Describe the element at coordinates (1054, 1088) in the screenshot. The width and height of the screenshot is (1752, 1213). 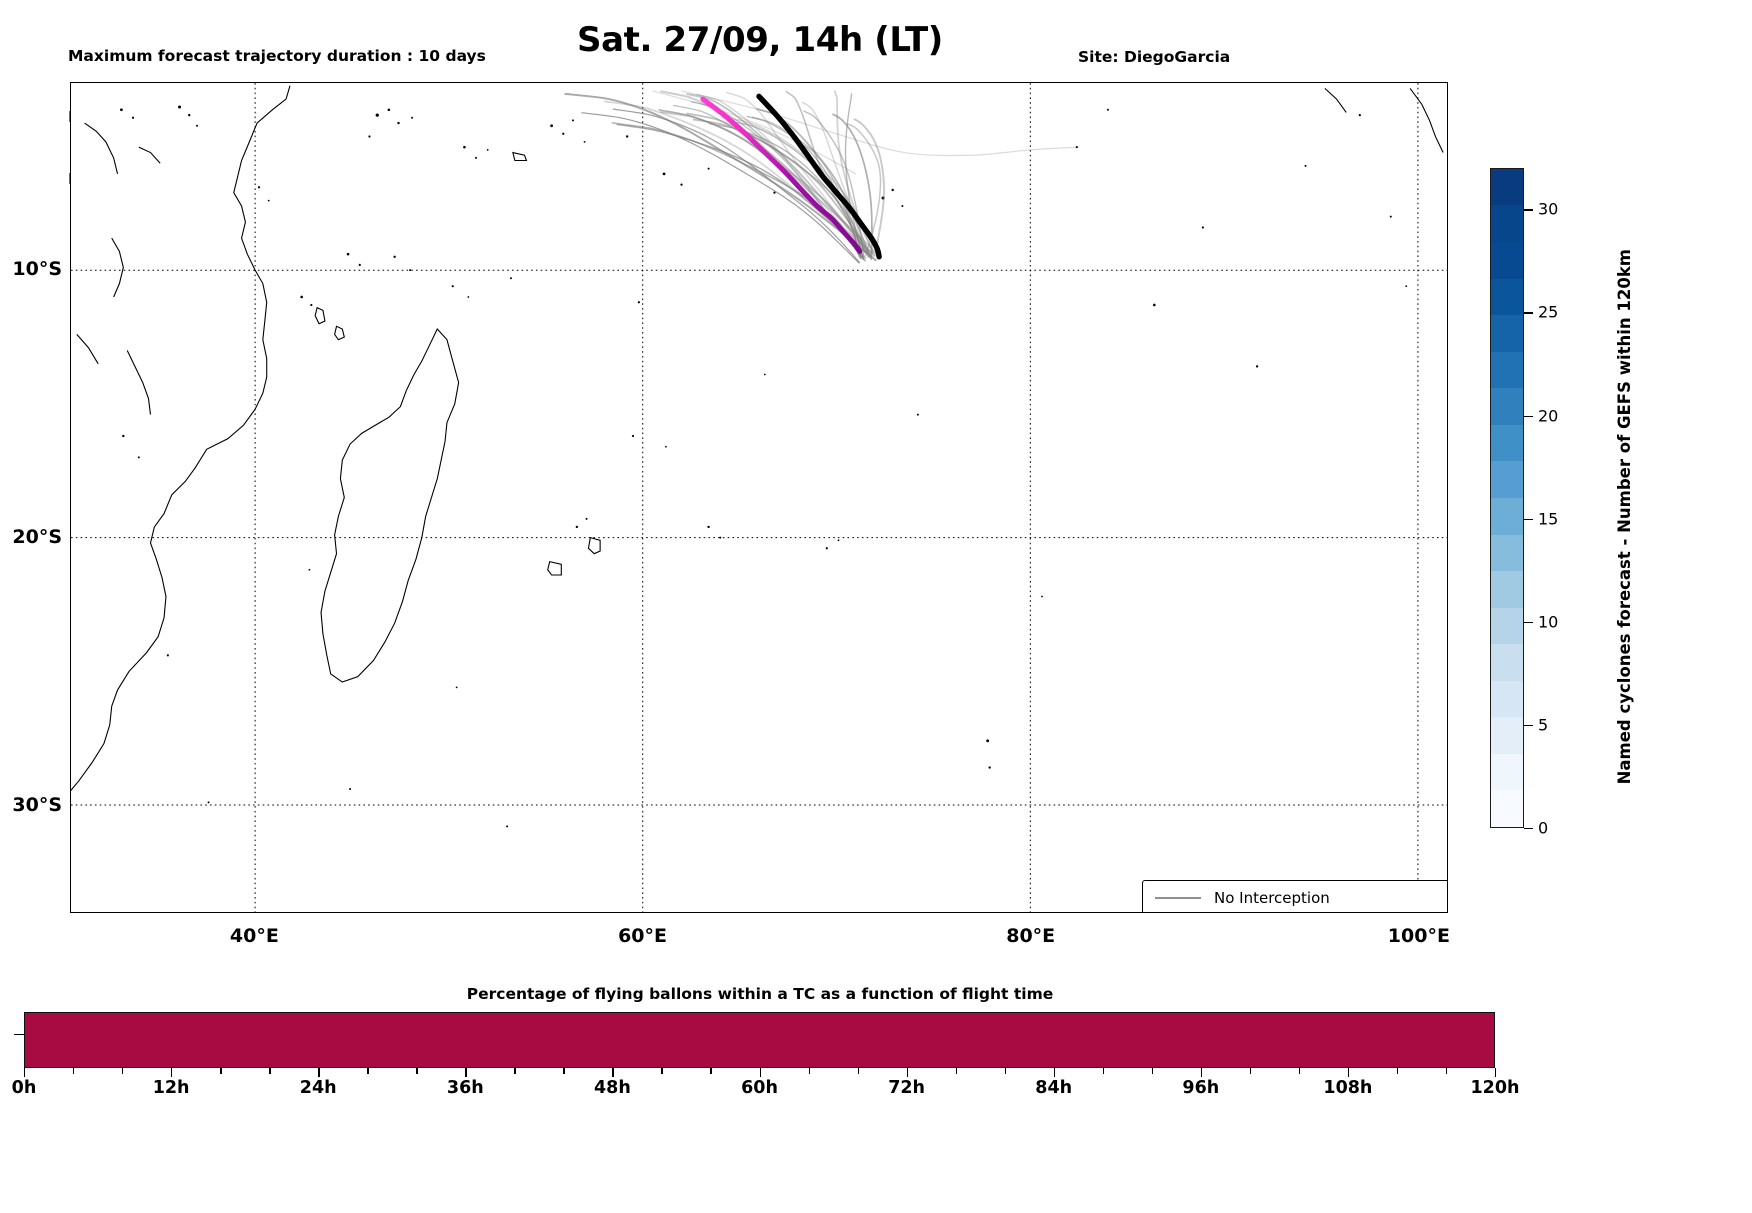
I see `percentage-bar-tick-label: 84h` at that location.